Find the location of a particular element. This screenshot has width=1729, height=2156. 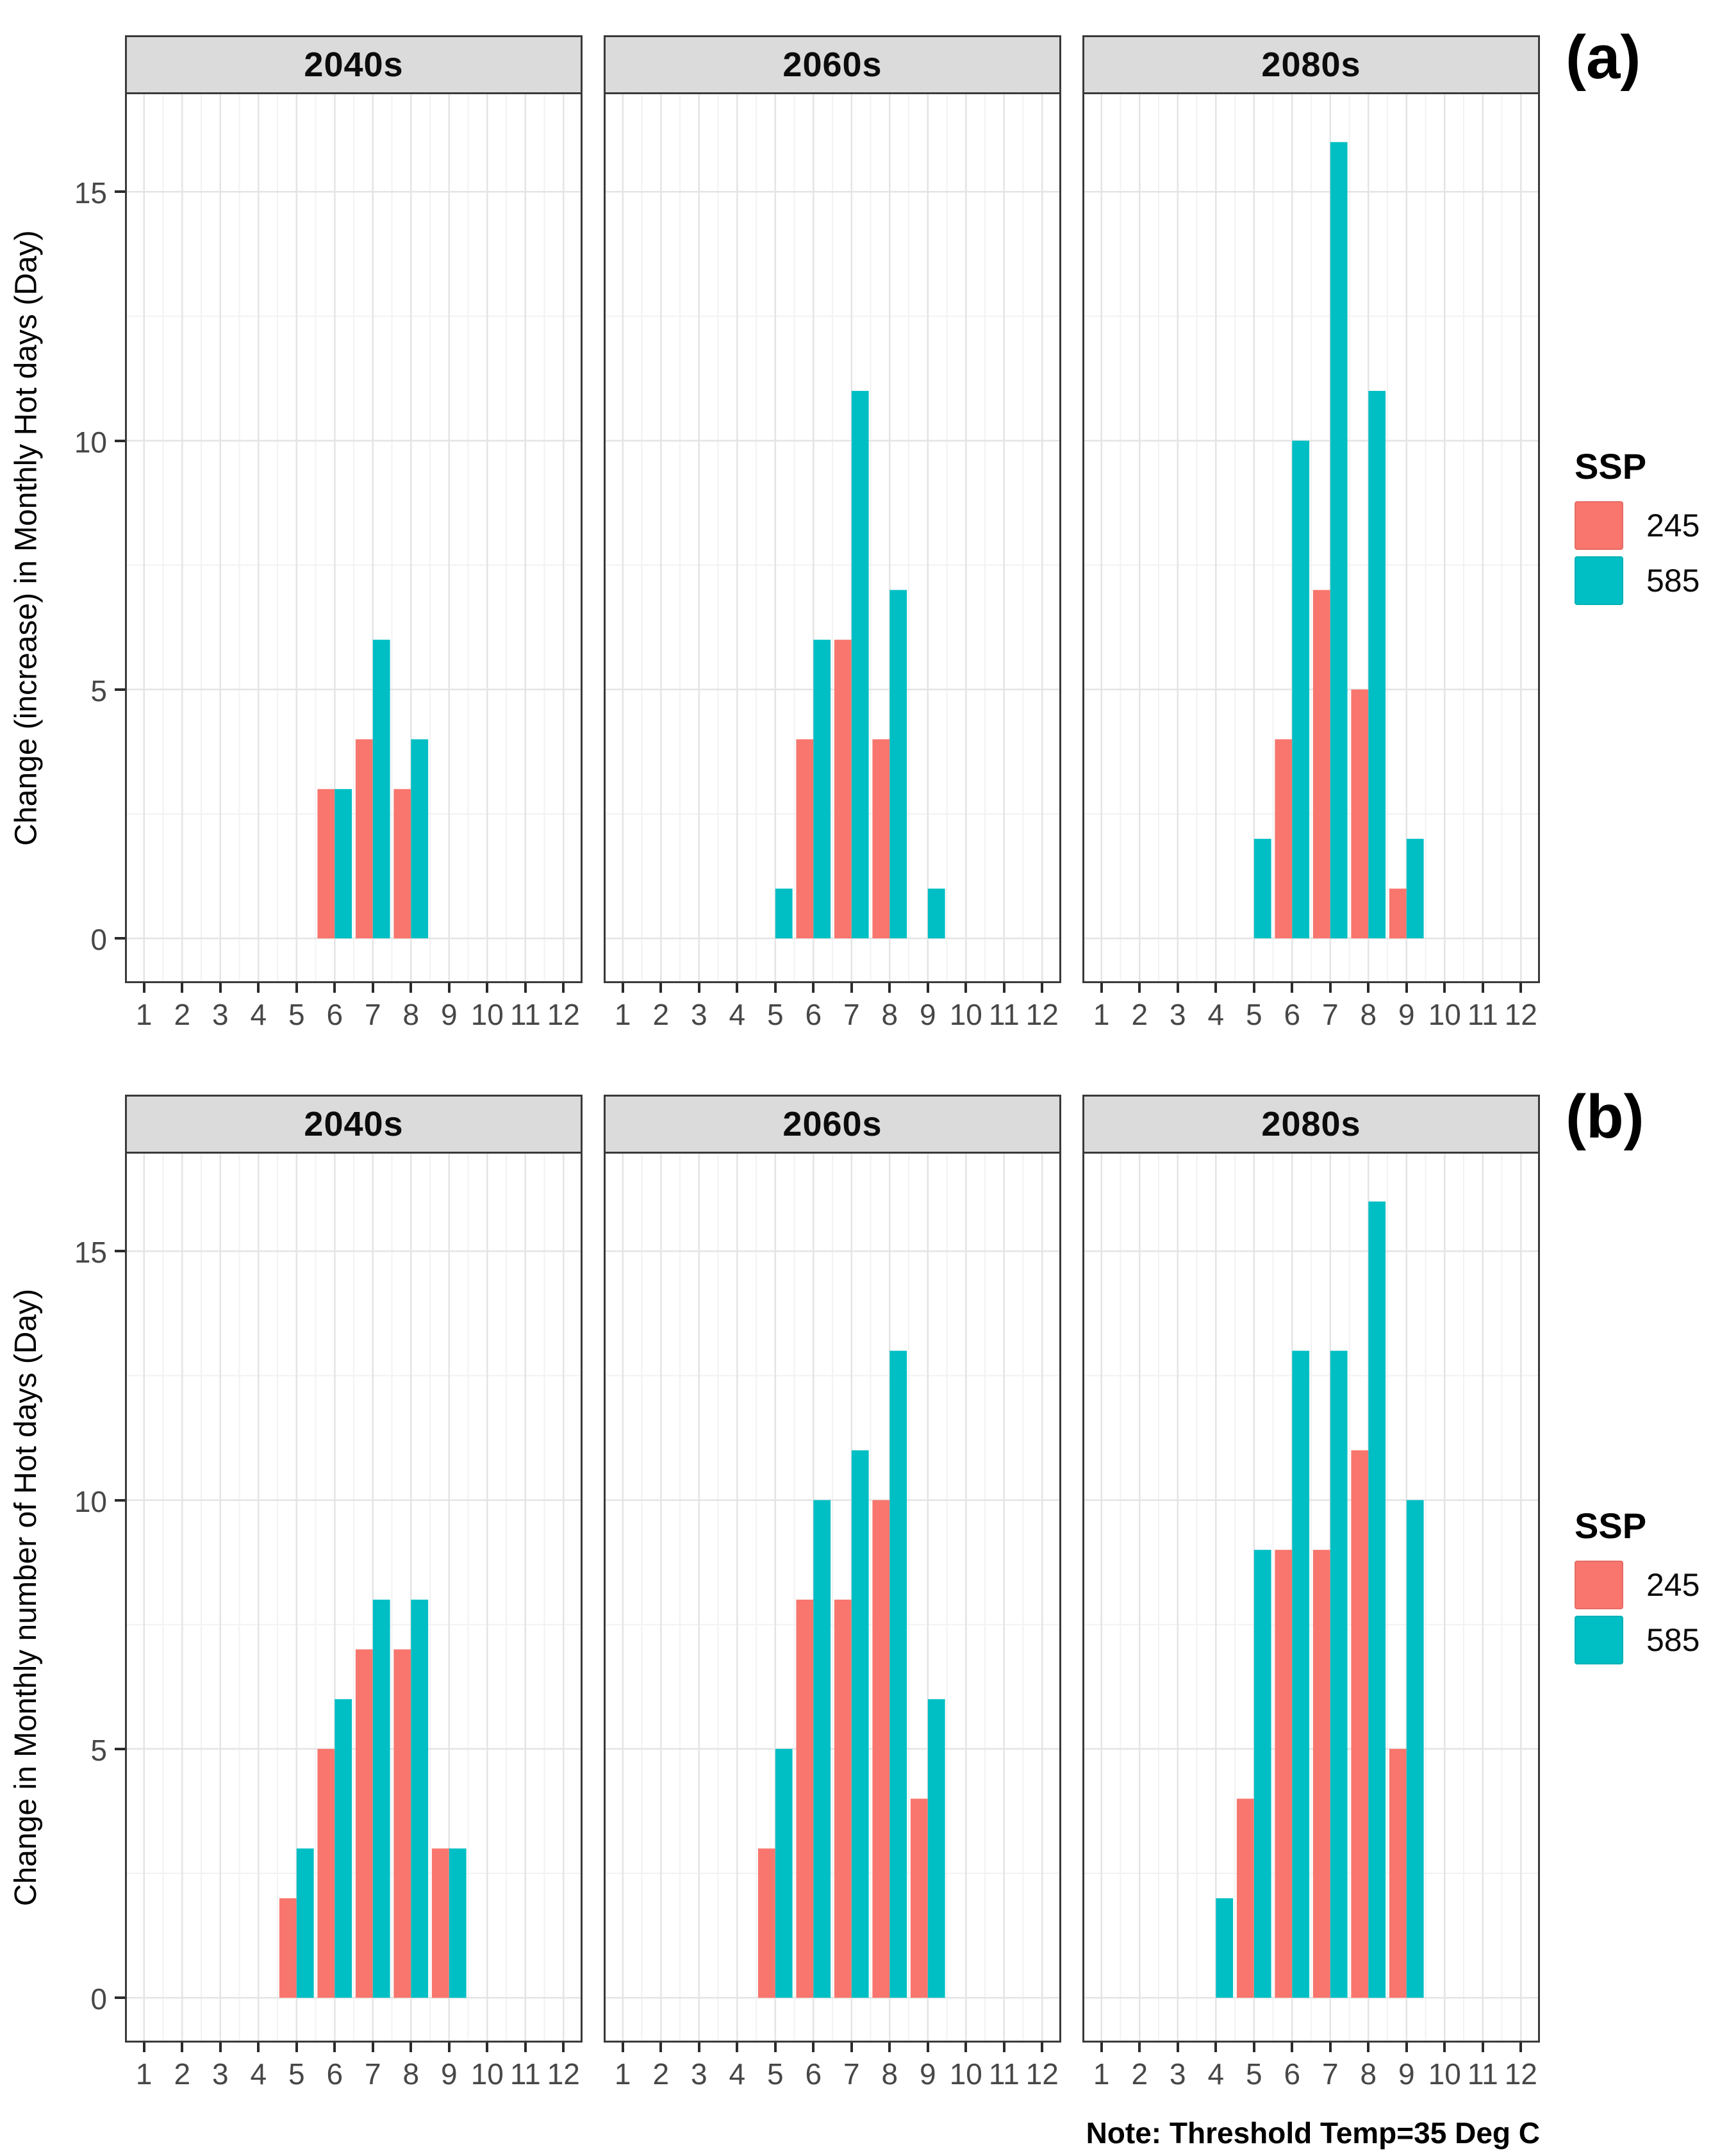

facet-panel-2040s is located at coordinates (354, 1597).